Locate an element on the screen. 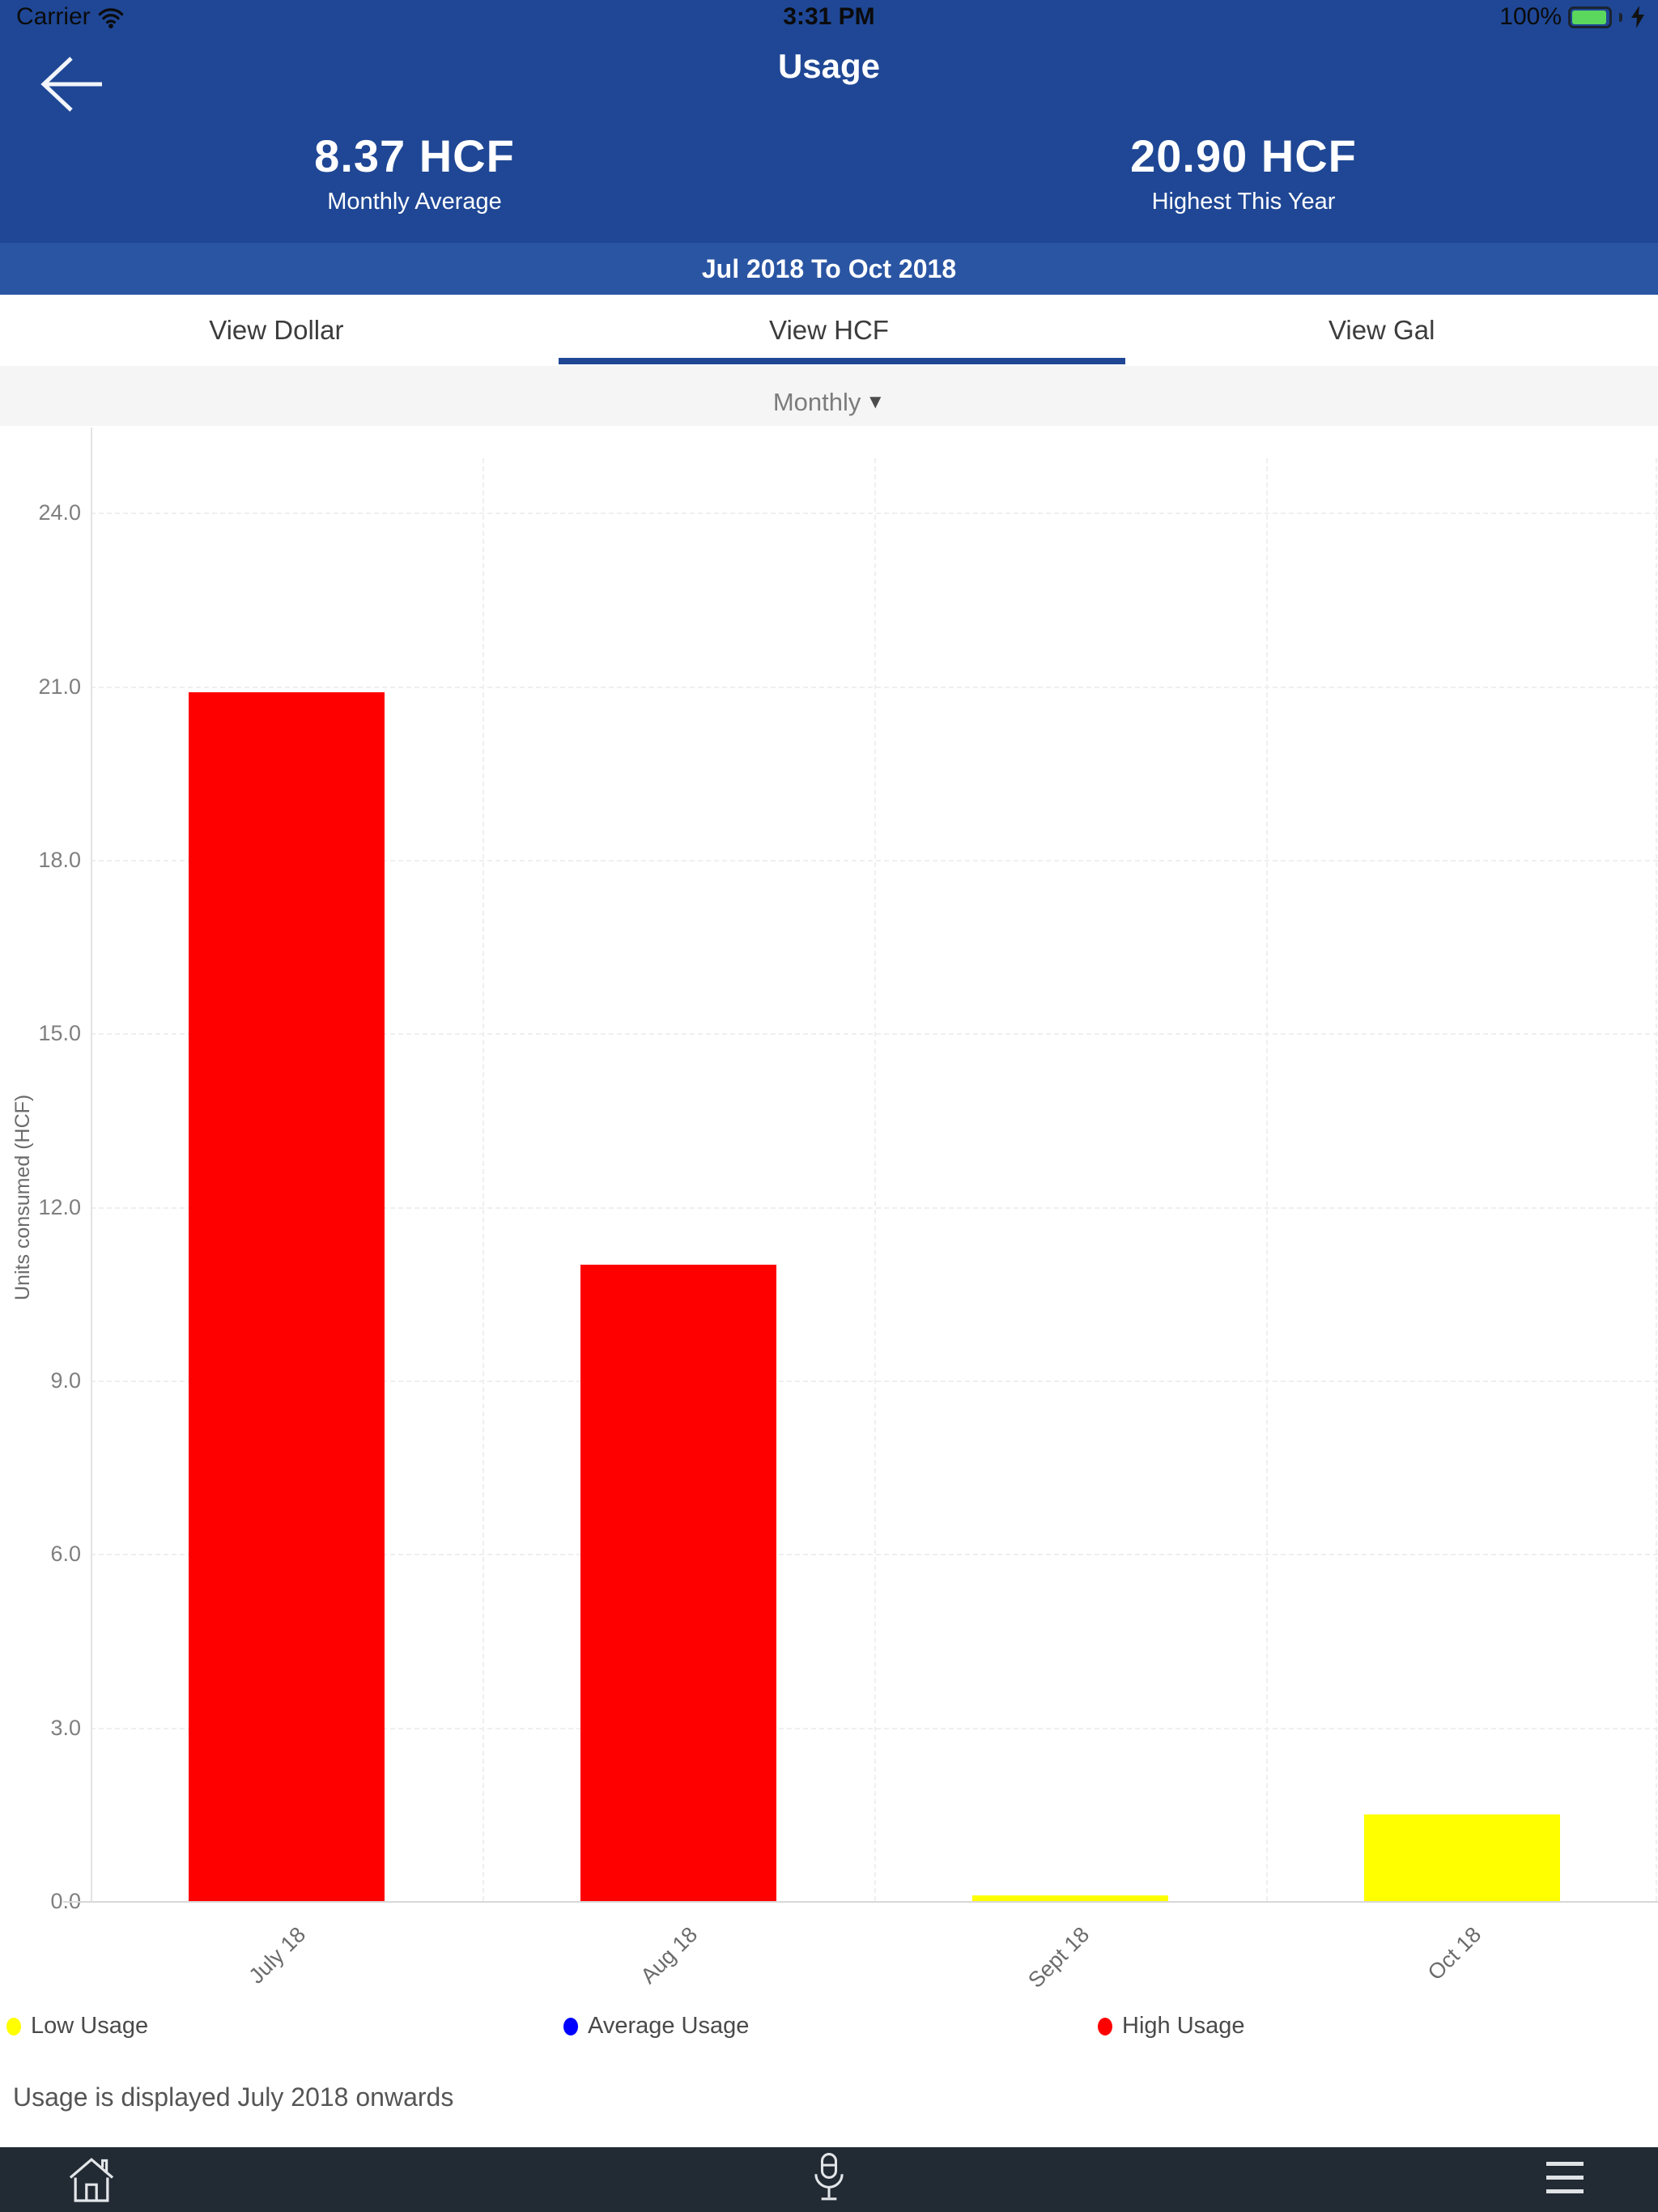 Image resolution: width=1658 pixels, height=2212 pixels. wifi-icon is located at coordinates (110, 19).